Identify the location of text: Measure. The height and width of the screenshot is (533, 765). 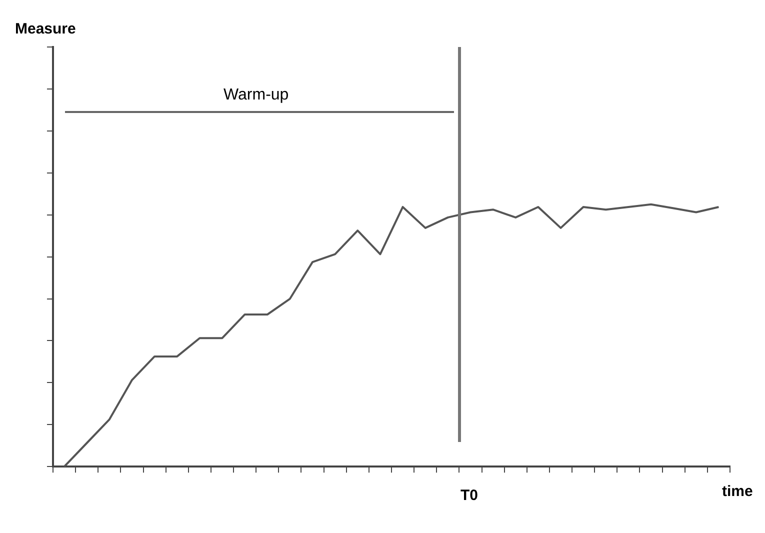
(45, 29).